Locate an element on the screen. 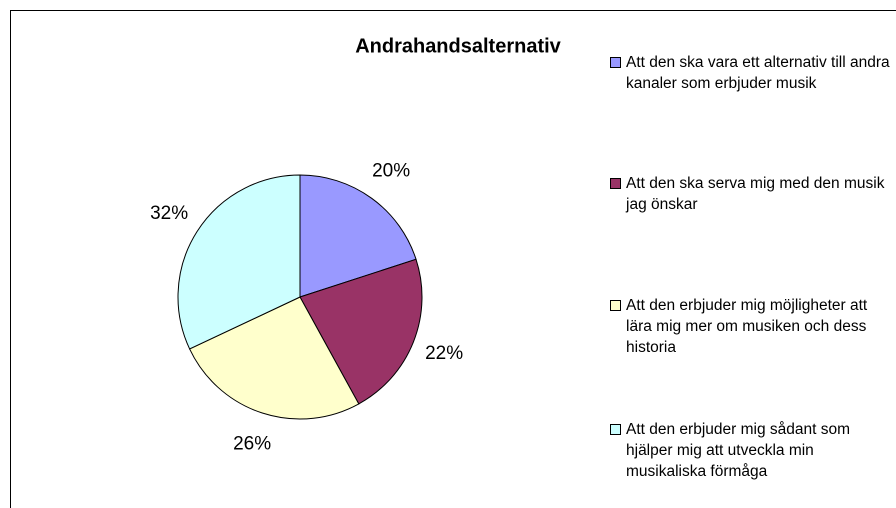 Image resolution: width=896 pixels, height=508 pixels. data-label: 26% is located at coordinates (252, 443).